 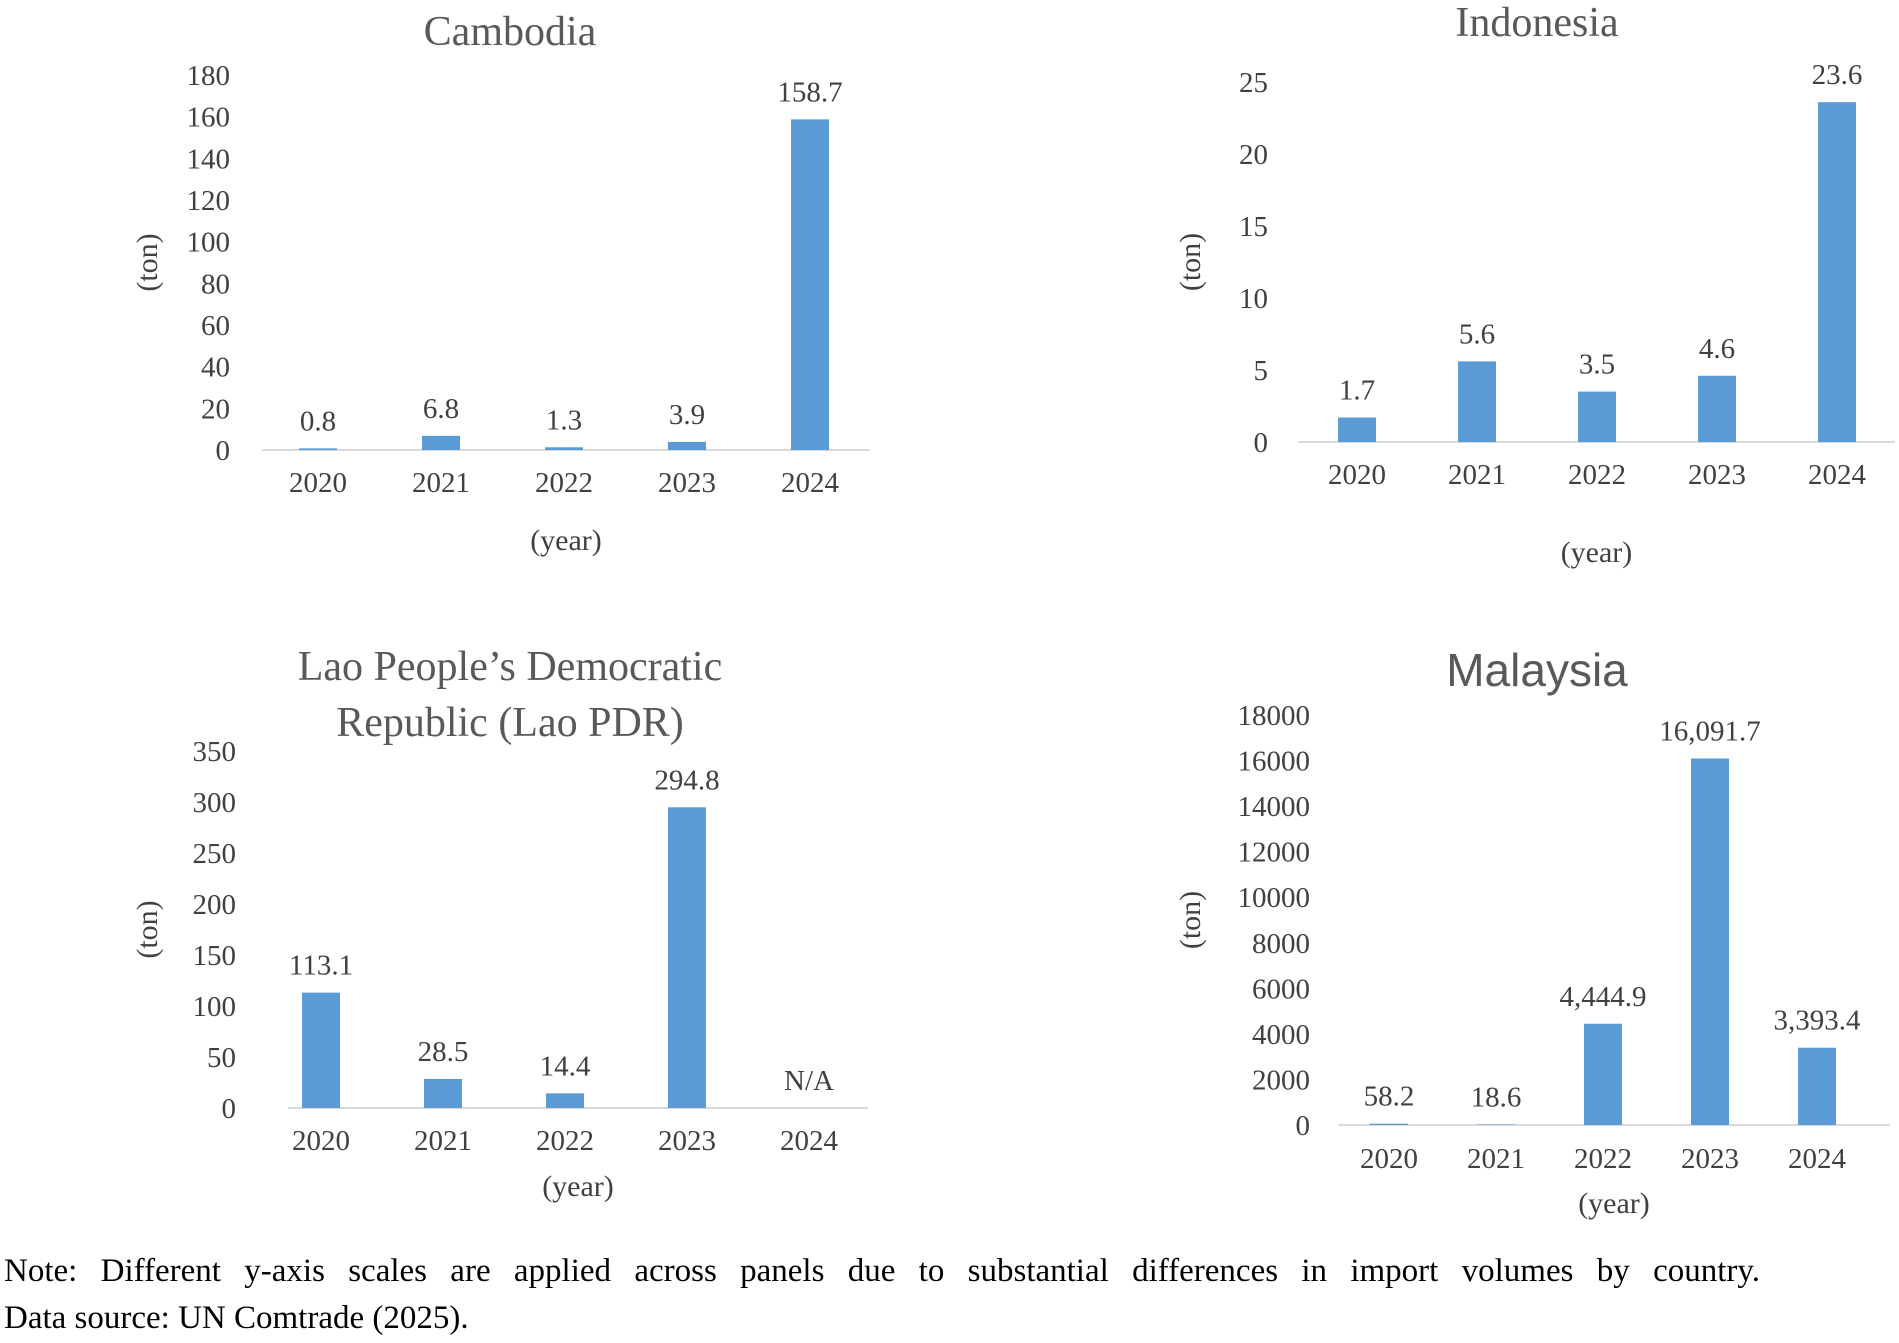 I want to click on y-tick-label: 60, so click(x=215, y=326).